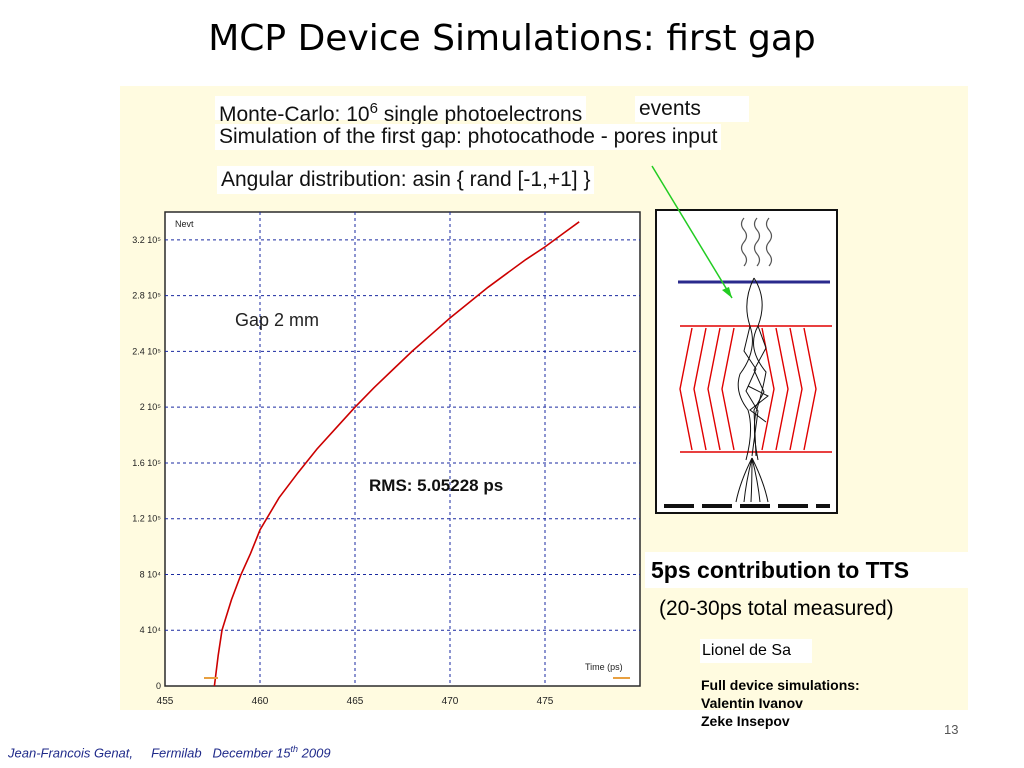 The width and height of the screenshot is (1024, 768). Describe the element at coordinates (146, 240) in the screenshot. I see `y-tick-label: 3.2 10⁵` at that location.